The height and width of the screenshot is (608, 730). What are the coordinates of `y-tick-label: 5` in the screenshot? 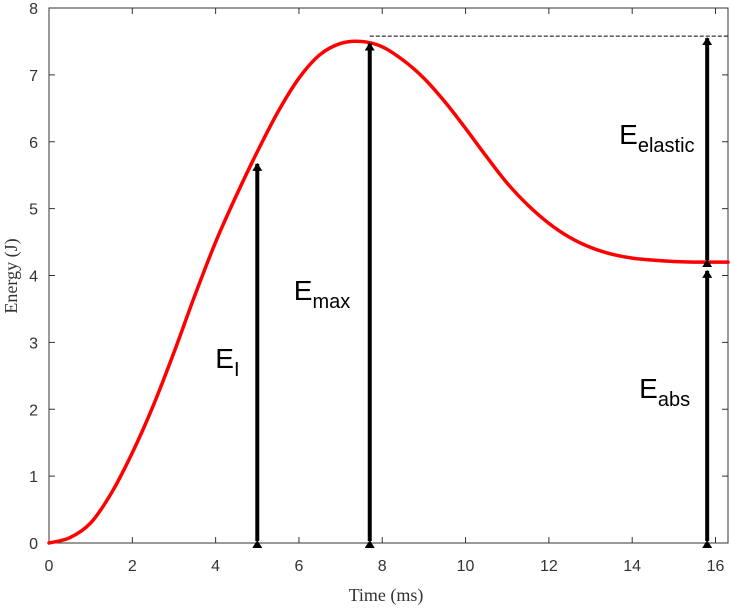 It's located at (33, 210).